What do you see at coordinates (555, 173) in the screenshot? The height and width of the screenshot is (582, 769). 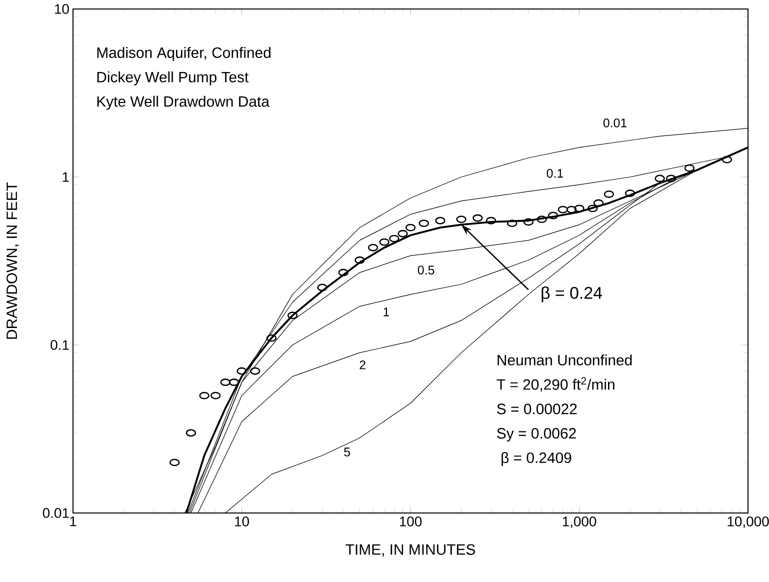 I see `series-label: 0.1` at bounding box center [555, 173].